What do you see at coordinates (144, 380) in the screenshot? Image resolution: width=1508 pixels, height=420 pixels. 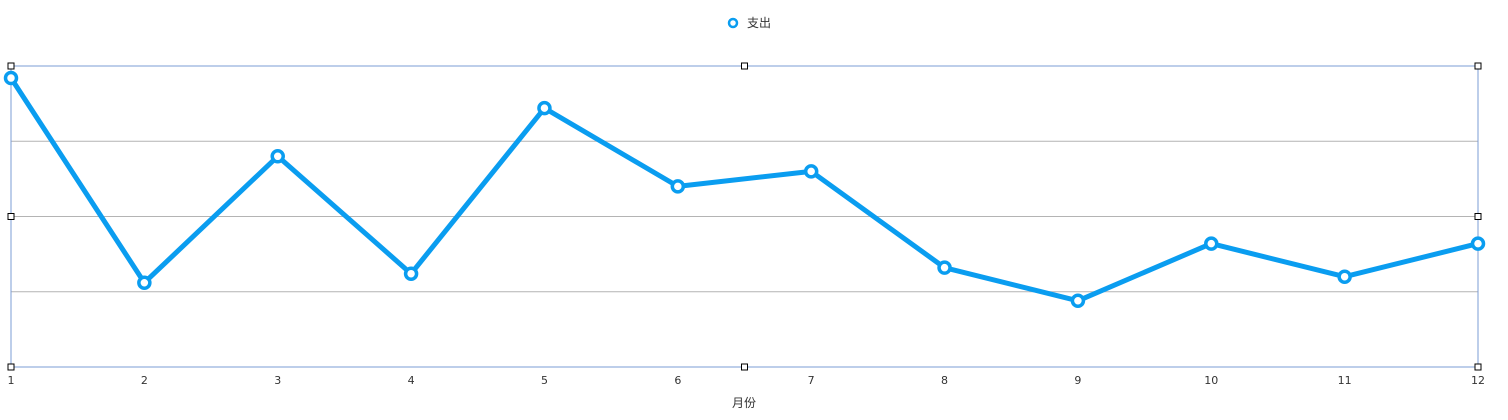 I see `x-tick-label: 2` at bounding box center [144, 380].